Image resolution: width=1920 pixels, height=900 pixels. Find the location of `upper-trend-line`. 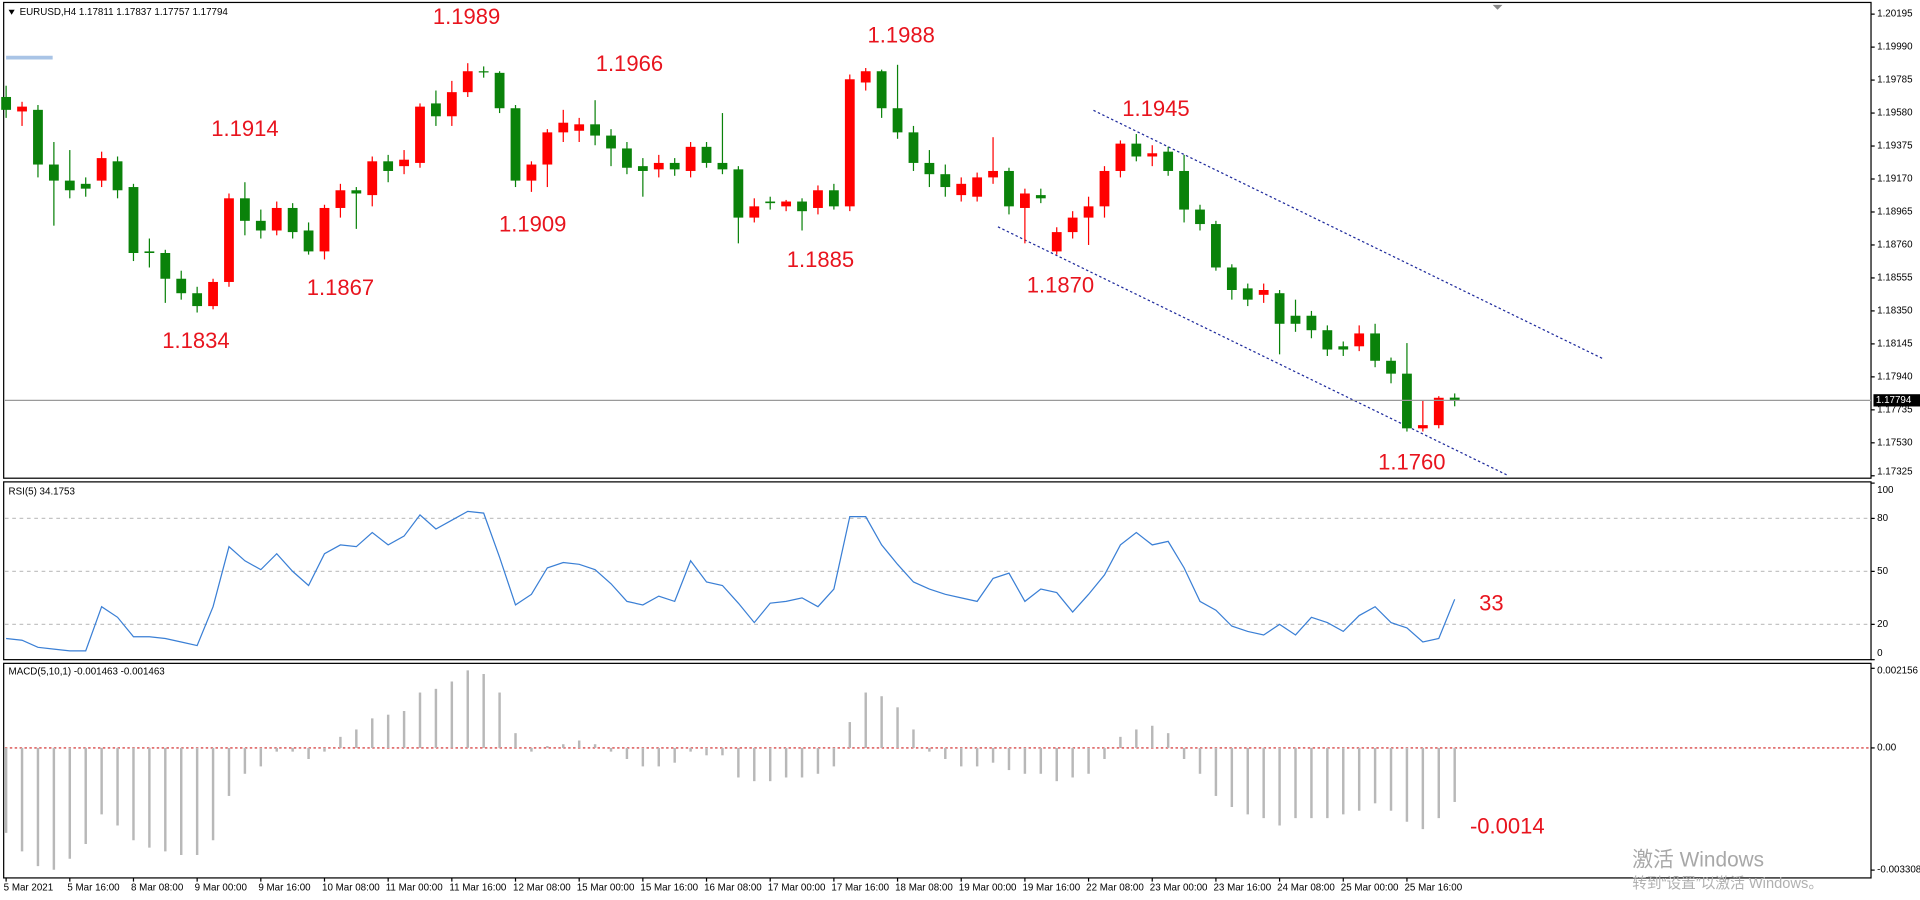

upper-trend-line is located at coordinates (1349, 234).